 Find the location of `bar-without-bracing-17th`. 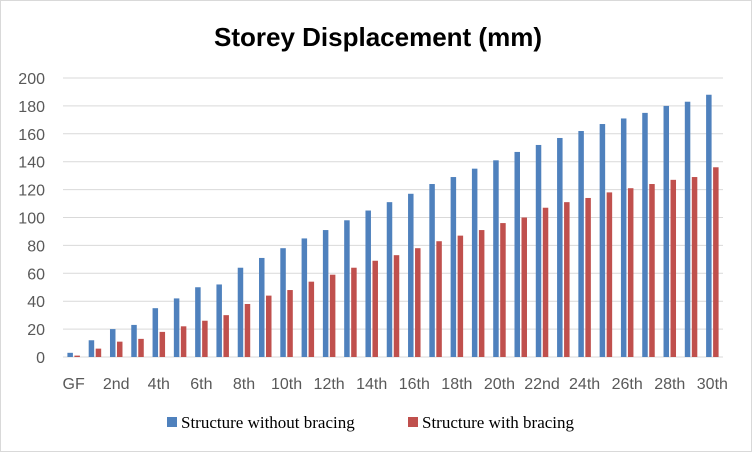

bar-without-bracing-17th is located at coordinates (432, 270).